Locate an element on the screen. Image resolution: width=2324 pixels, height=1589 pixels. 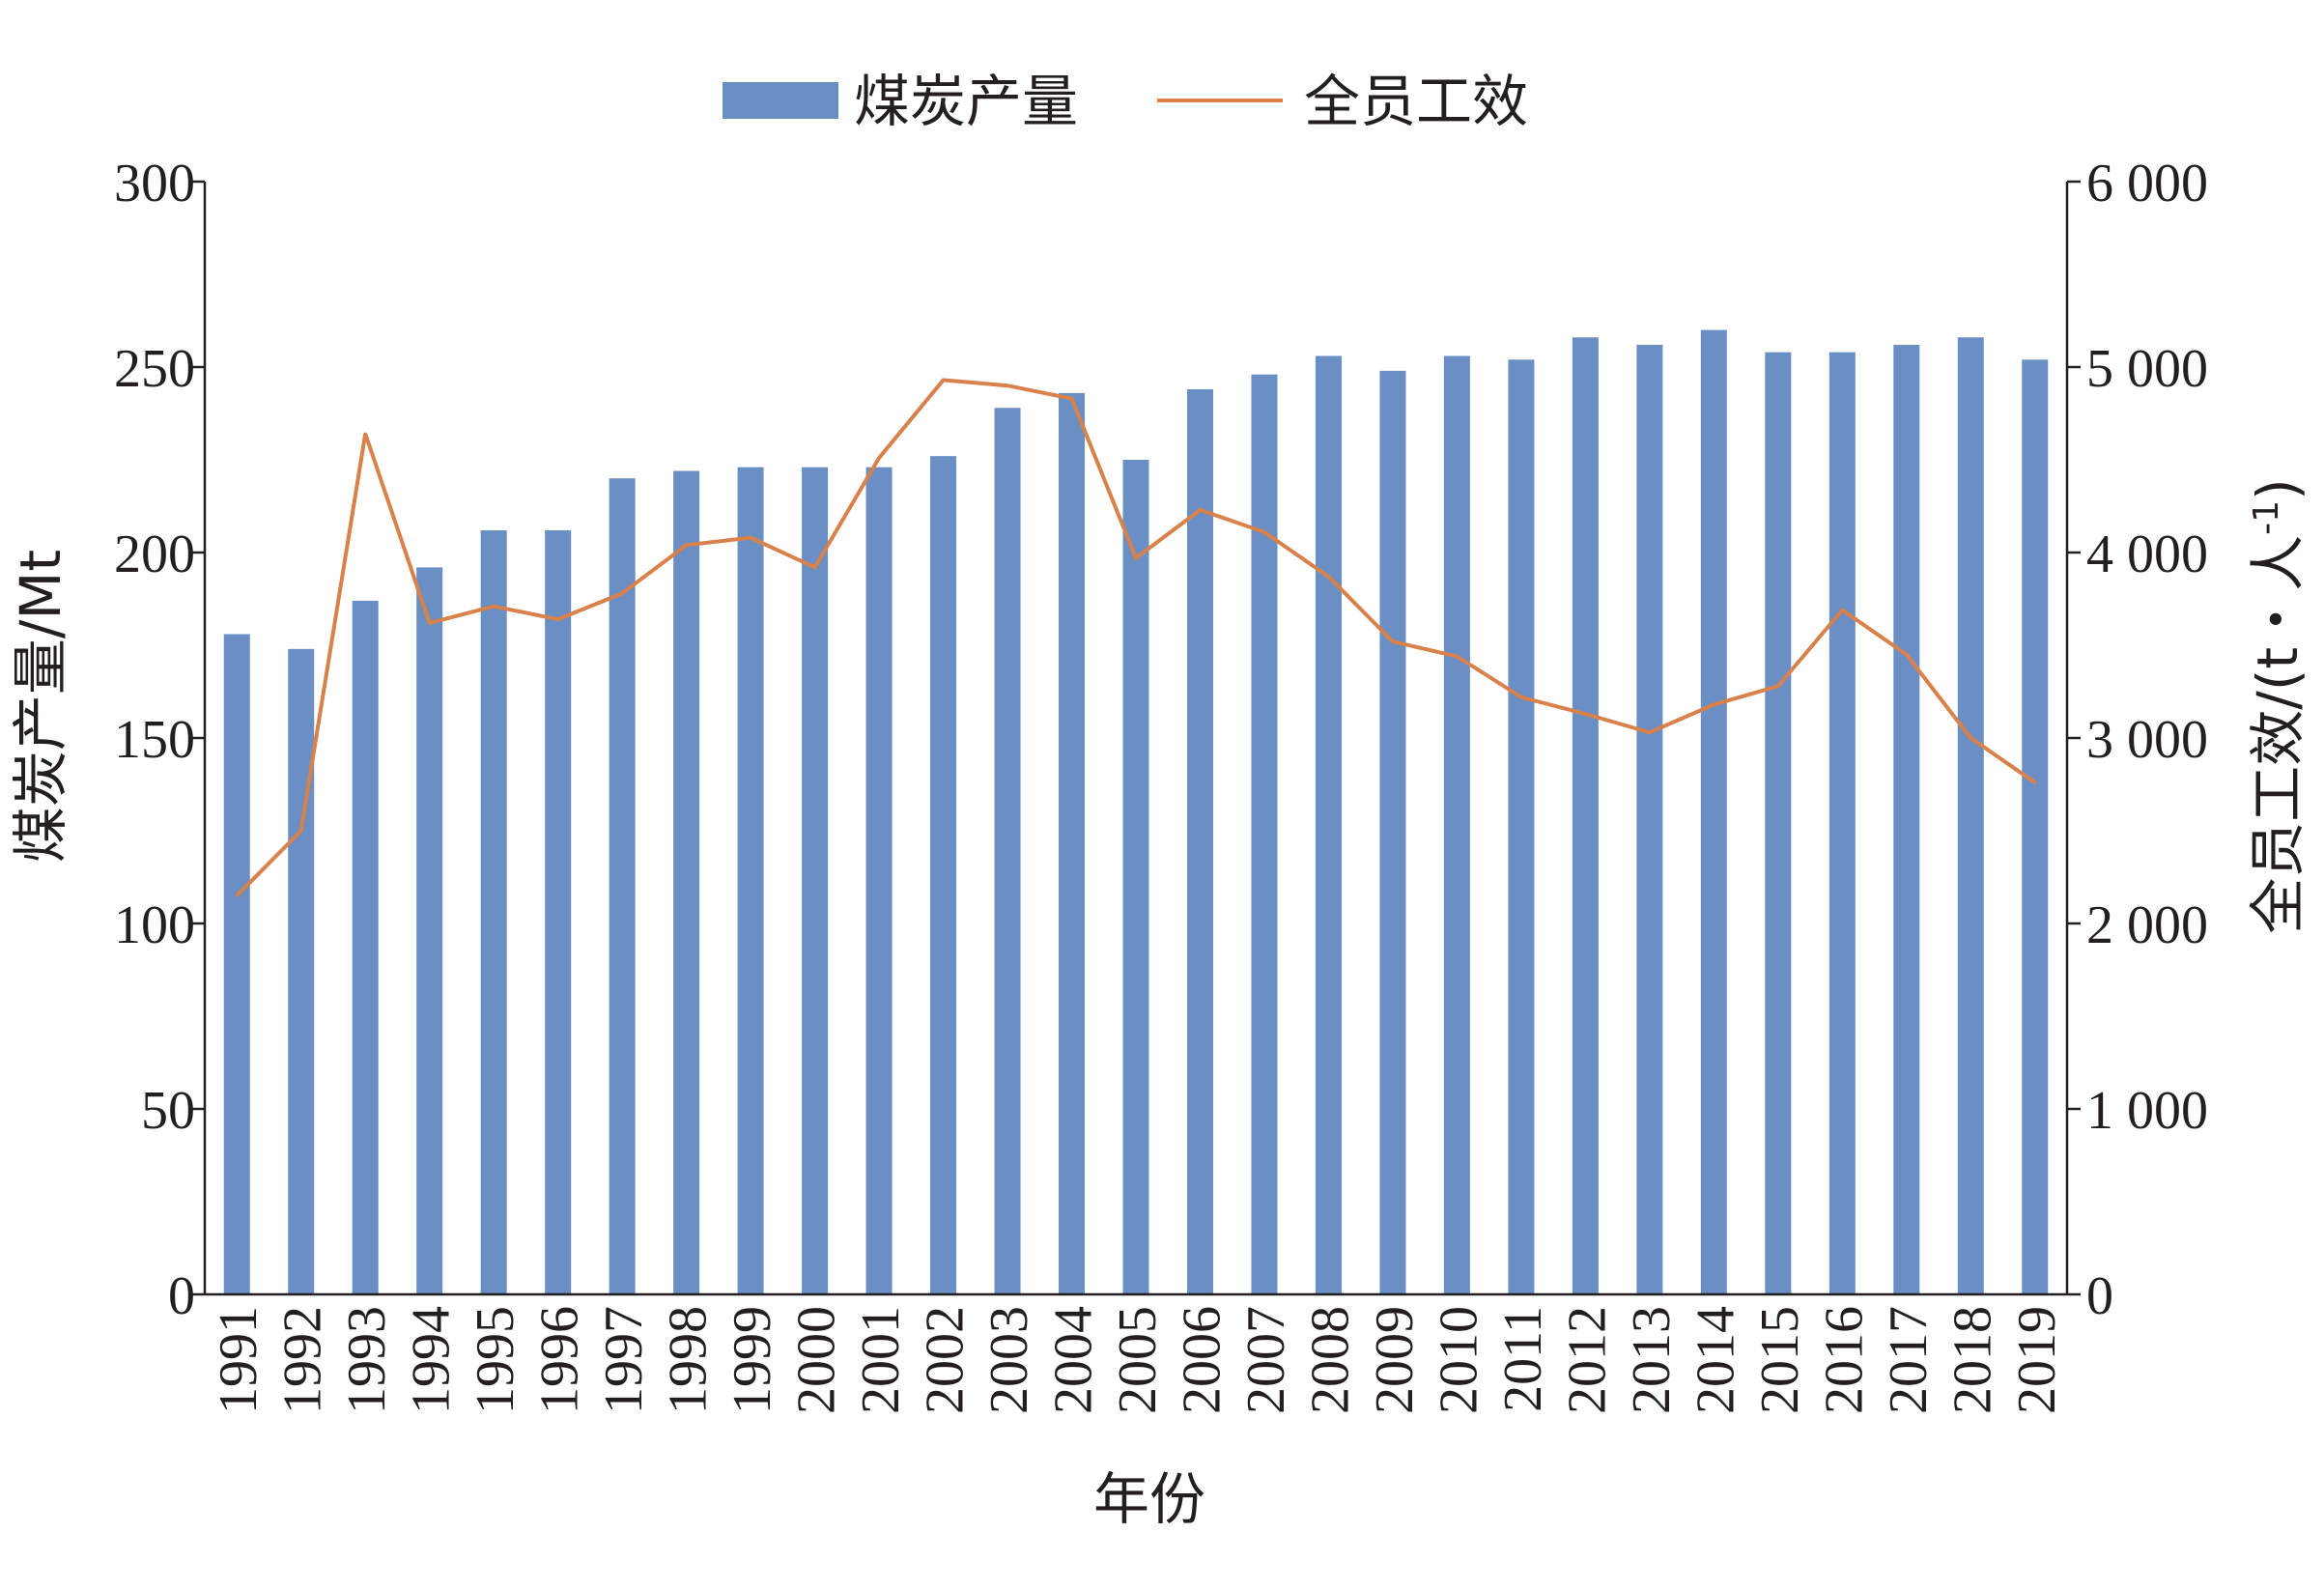
y2-tick-label-2000: 2 000 is located at coordinates (2147, 925).